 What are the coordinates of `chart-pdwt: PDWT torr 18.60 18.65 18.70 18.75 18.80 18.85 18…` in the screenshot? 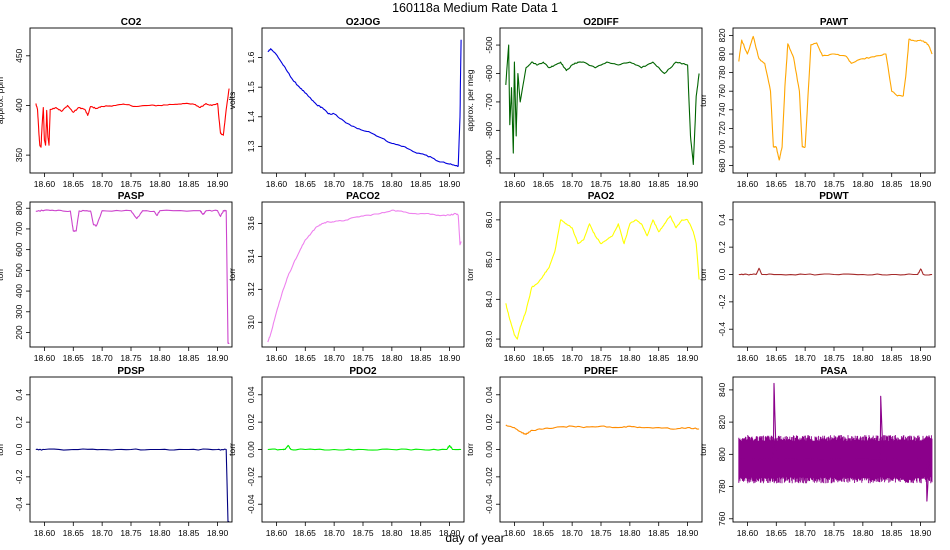 It's located at (817, 277).